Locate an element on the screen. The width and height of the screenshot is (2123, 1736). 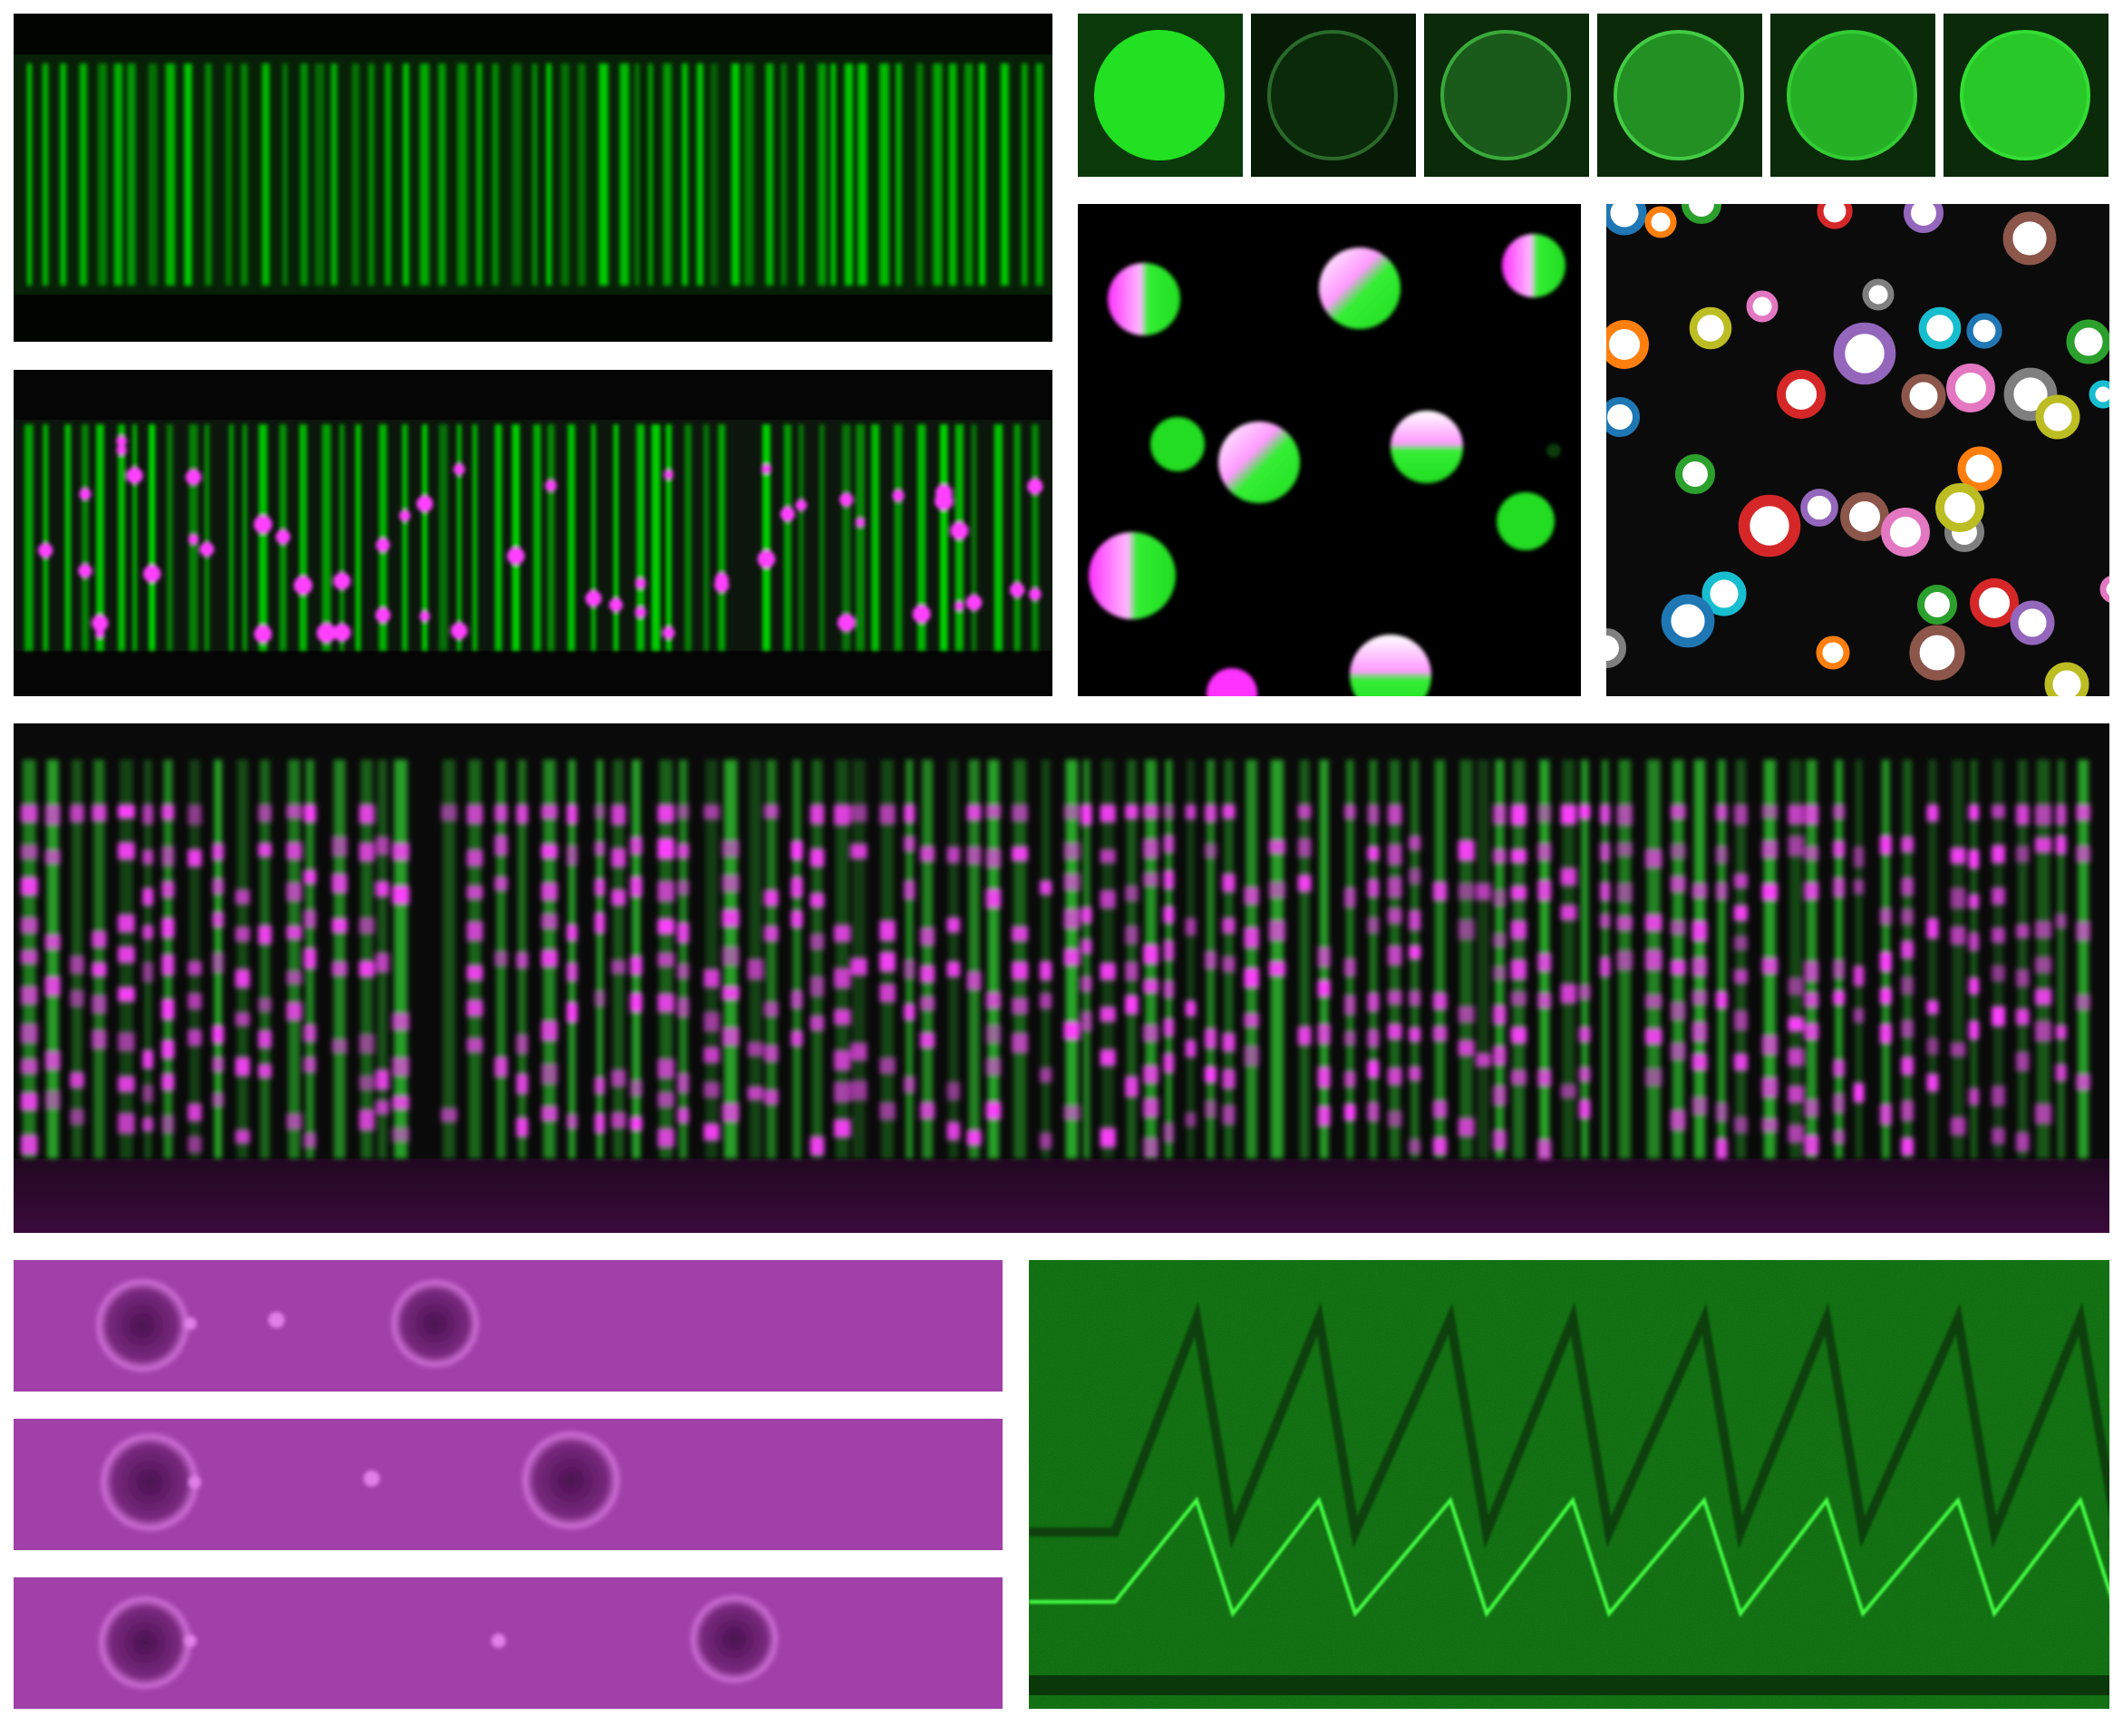
droplet is located at coordinates (1177, 444).